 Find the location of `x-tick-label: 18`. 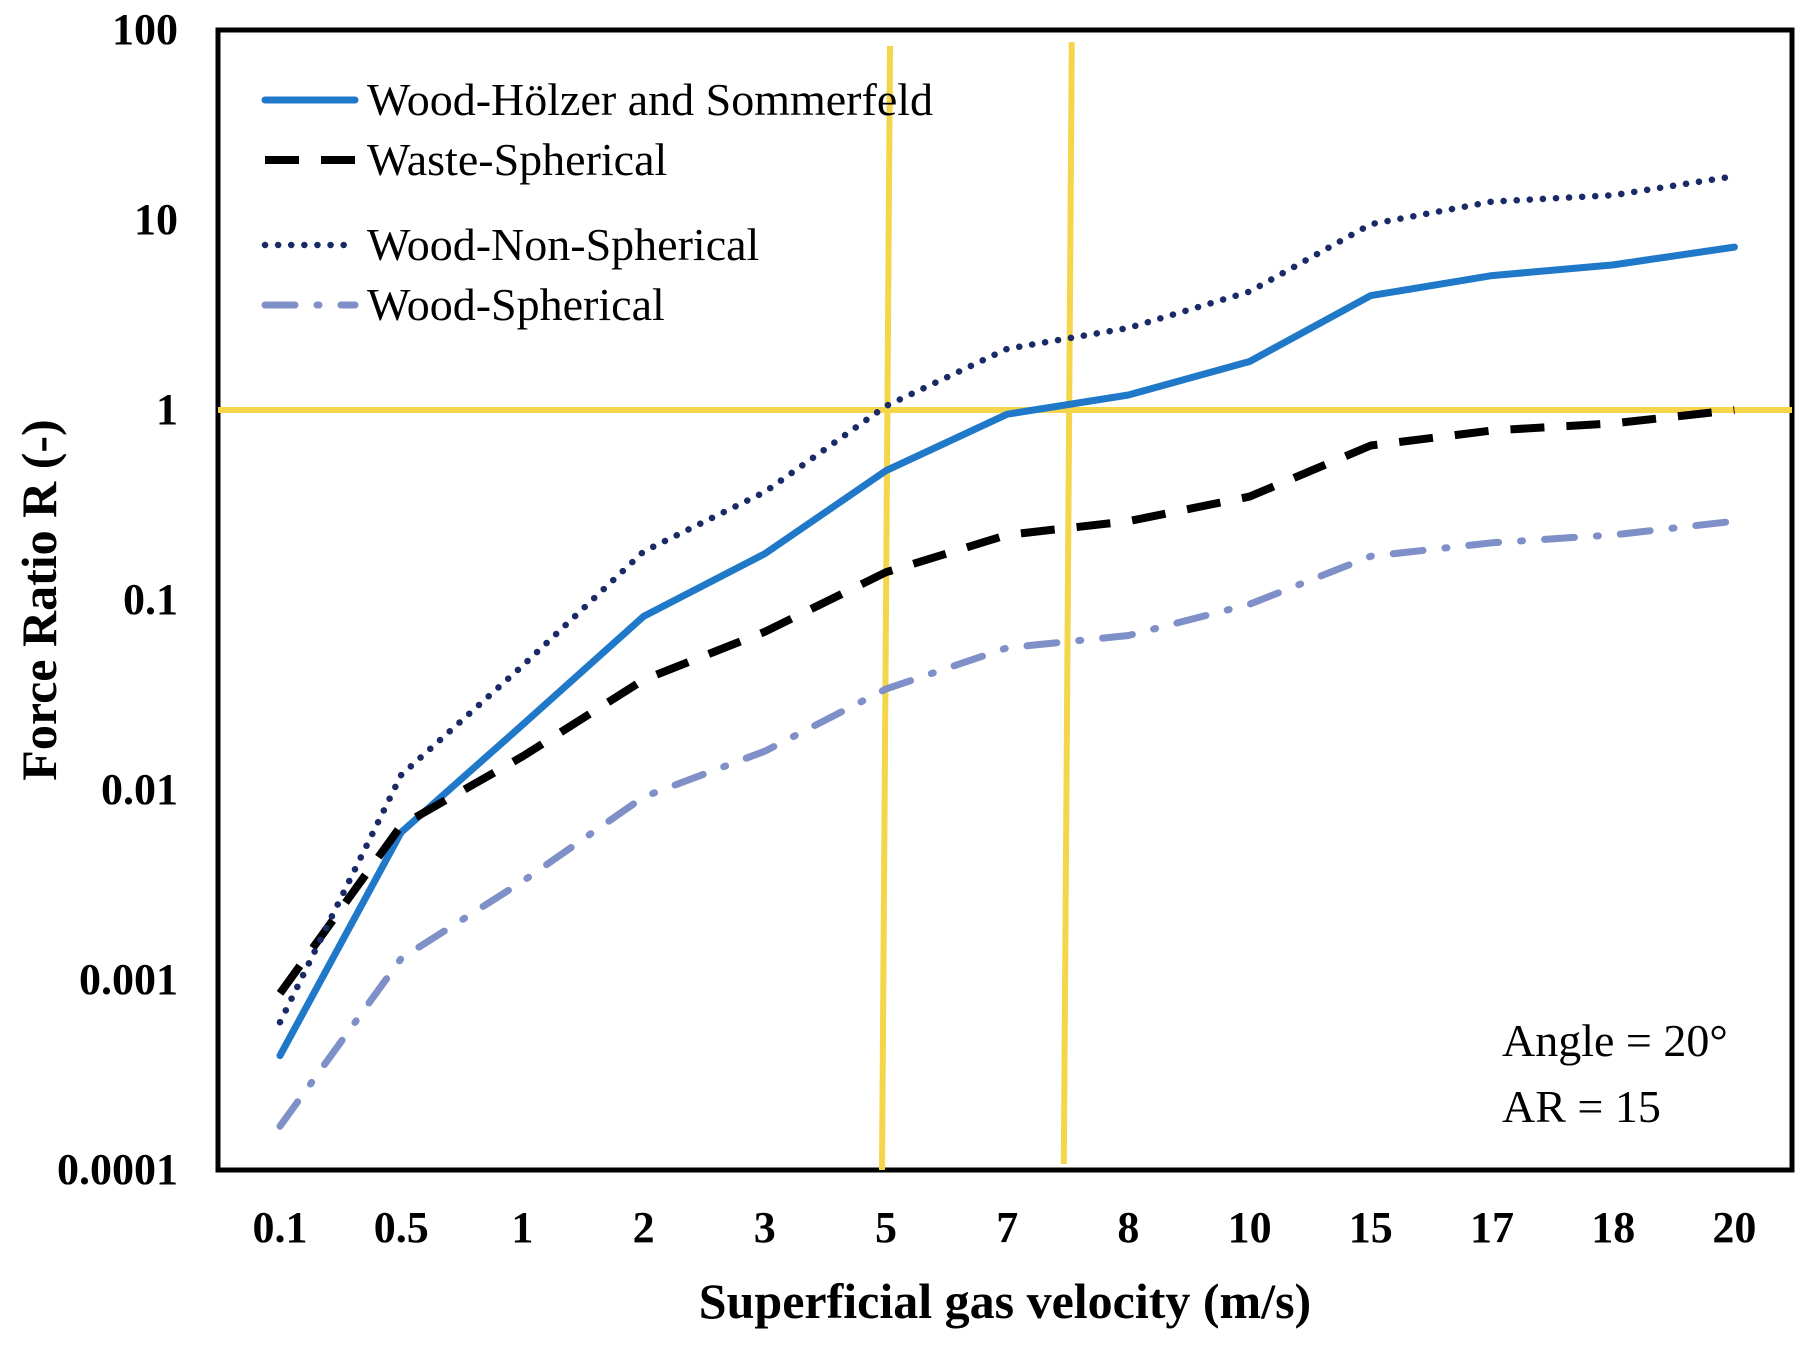

x-tick-label: 18 is located at coordinates (1613, 1227).